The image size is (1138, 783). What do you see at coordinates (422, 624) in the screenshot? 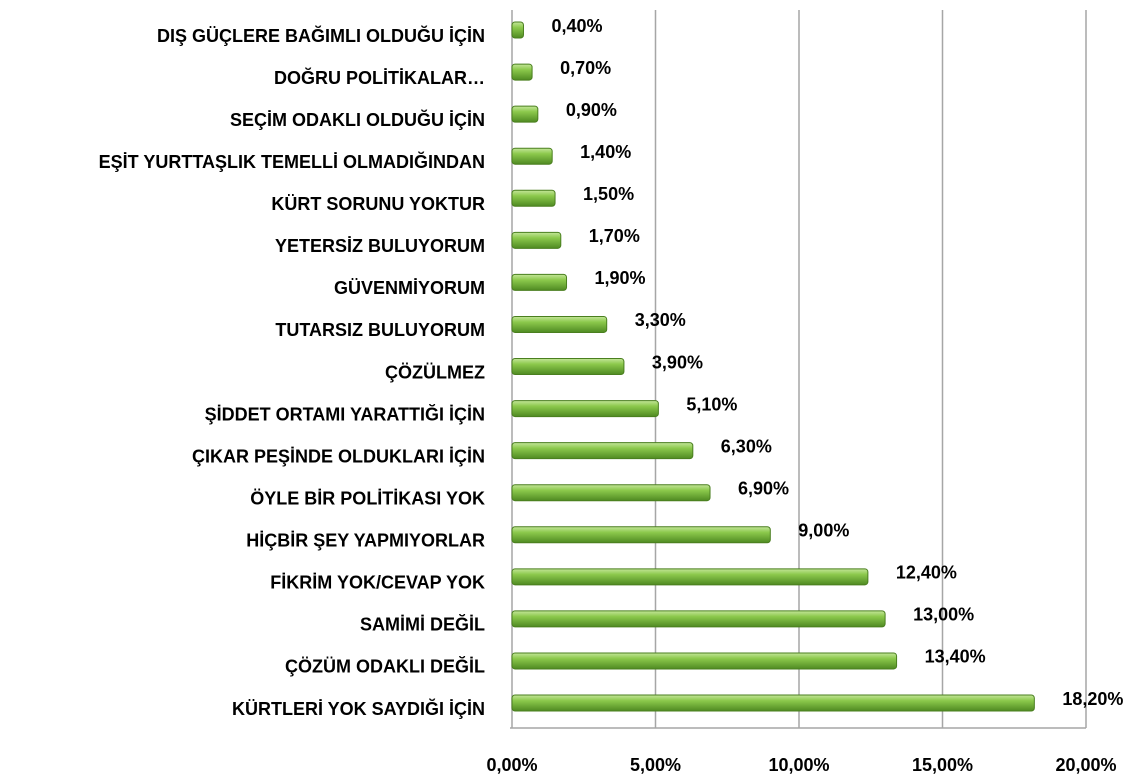
I see `category-label: SAMİMİ DEĞİL` at bounding box center [422, 624].